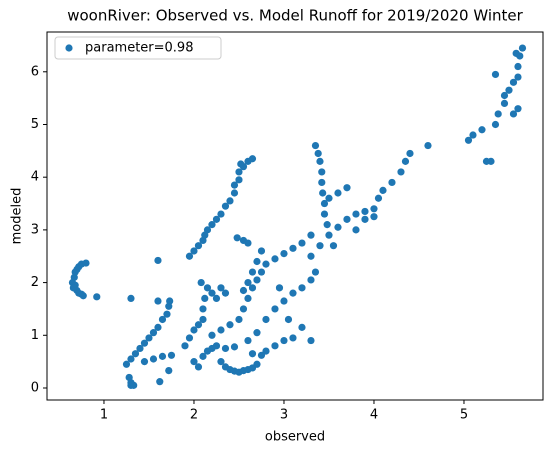  Describe the element at coordinates (35, 335) in the screenshot. I see `y-tick-label: 1` at that location.